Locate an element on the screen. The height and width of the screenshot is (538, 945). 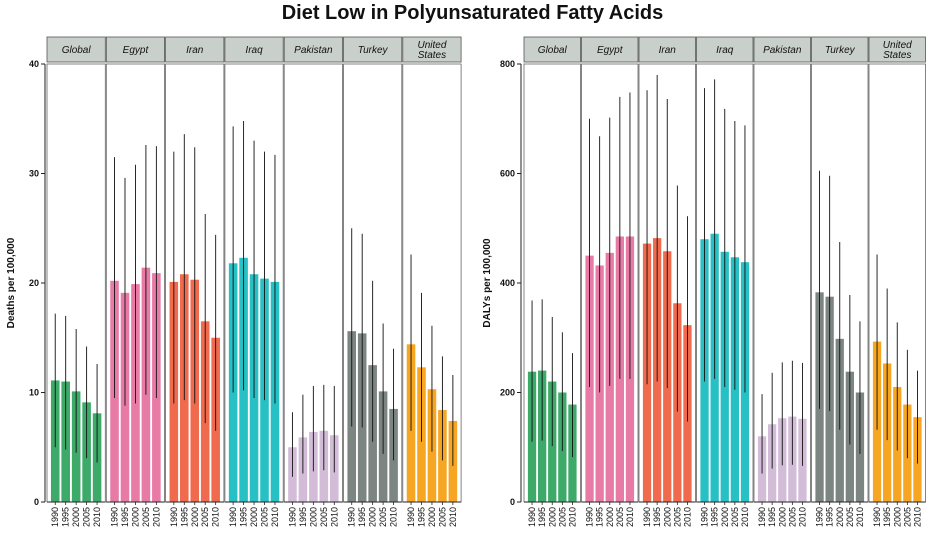
y-axis-label: Deaths per 100,000 is located at coordinates (11, 282).